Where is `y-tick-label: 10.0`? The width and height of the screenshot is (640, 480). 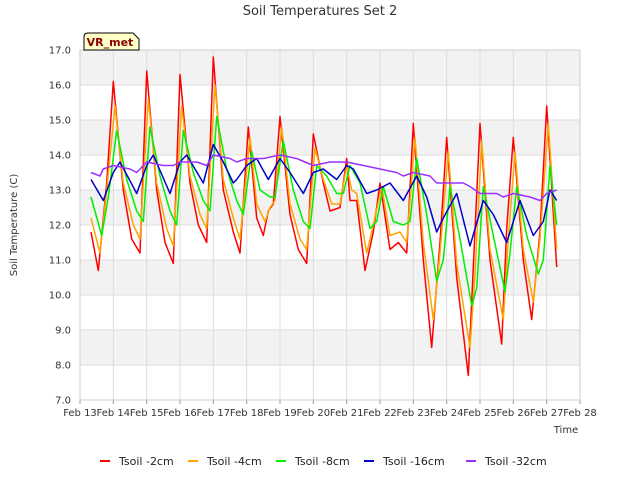
y-tick-label: 10.0 is located at coordinates (60, 296).